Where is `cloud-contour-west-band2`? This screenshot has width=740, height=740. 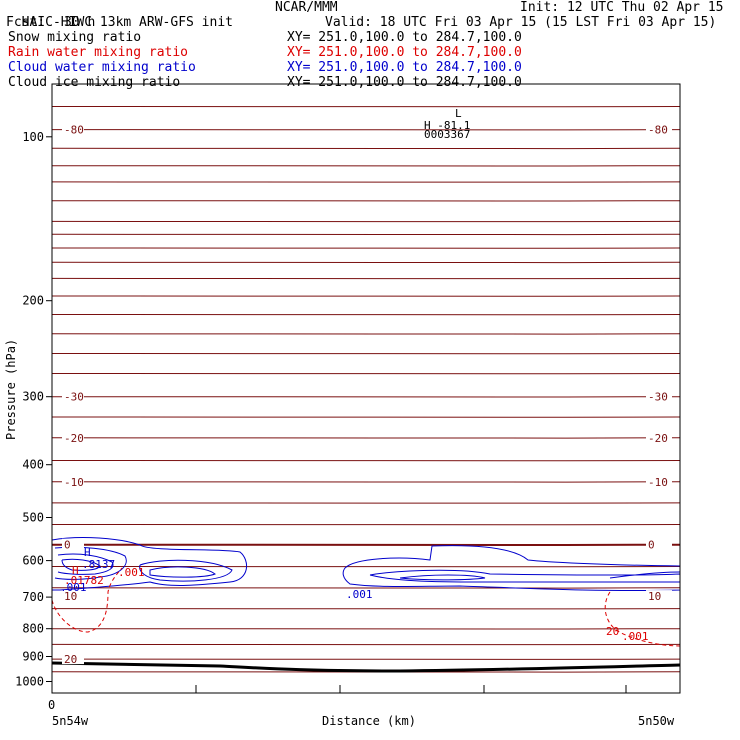 cloud-contour-west-band2 is located at coordinates (182, 572).